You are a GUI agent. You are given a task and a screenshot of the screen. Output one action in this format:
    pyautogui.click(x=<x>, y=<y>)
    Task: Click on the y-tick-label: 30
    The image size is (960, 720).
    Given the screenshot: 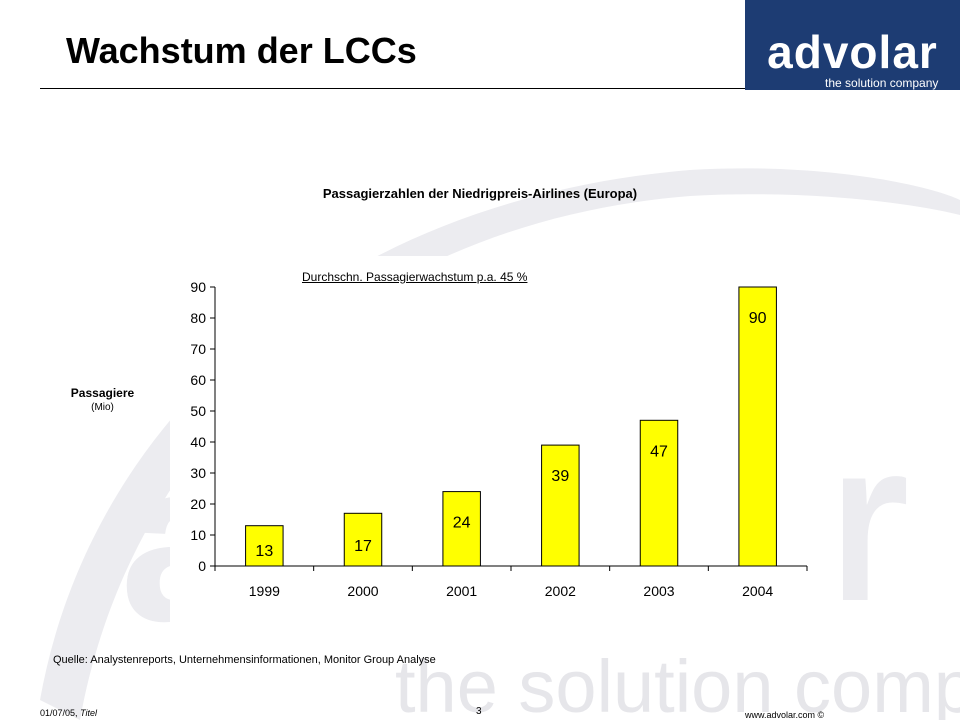 What is the action you would take?
    pyautogui.click(x=198, y=473)
    